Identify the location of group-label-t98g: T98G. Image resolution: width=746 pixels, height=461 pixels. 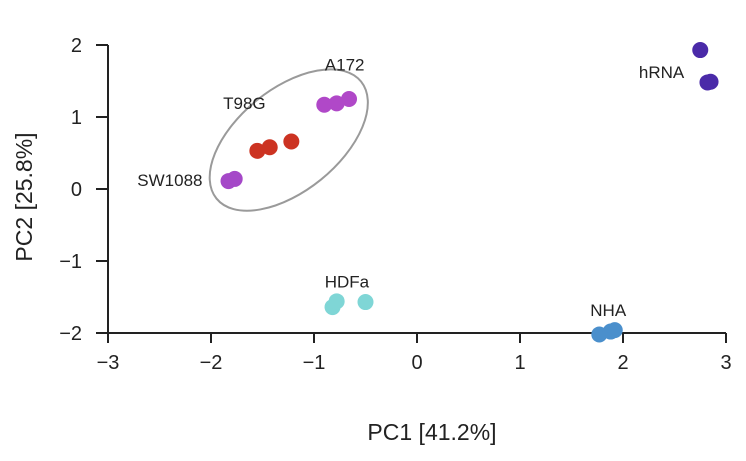
(244, 103).